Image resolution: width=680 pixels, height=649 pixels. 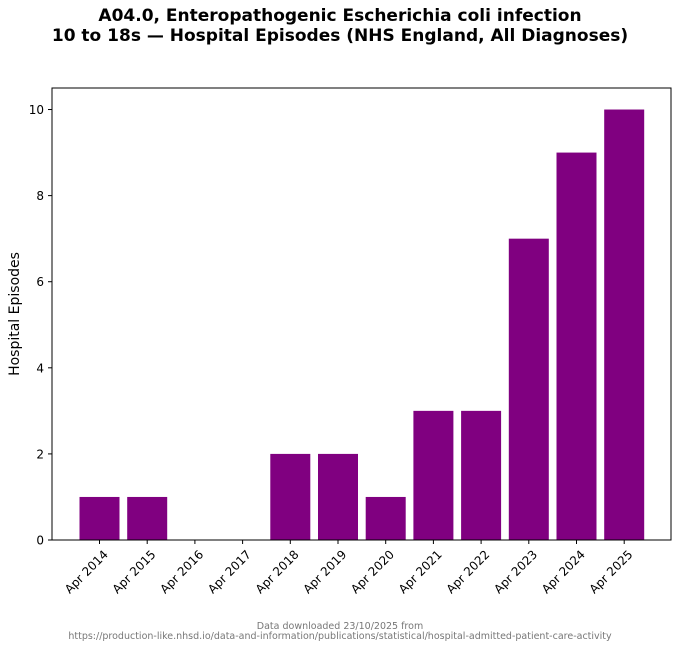 What do you see at coordinates (624, 325) in the screenshot?
I see `bar-apr-2025` at bounding box center [624, 325].